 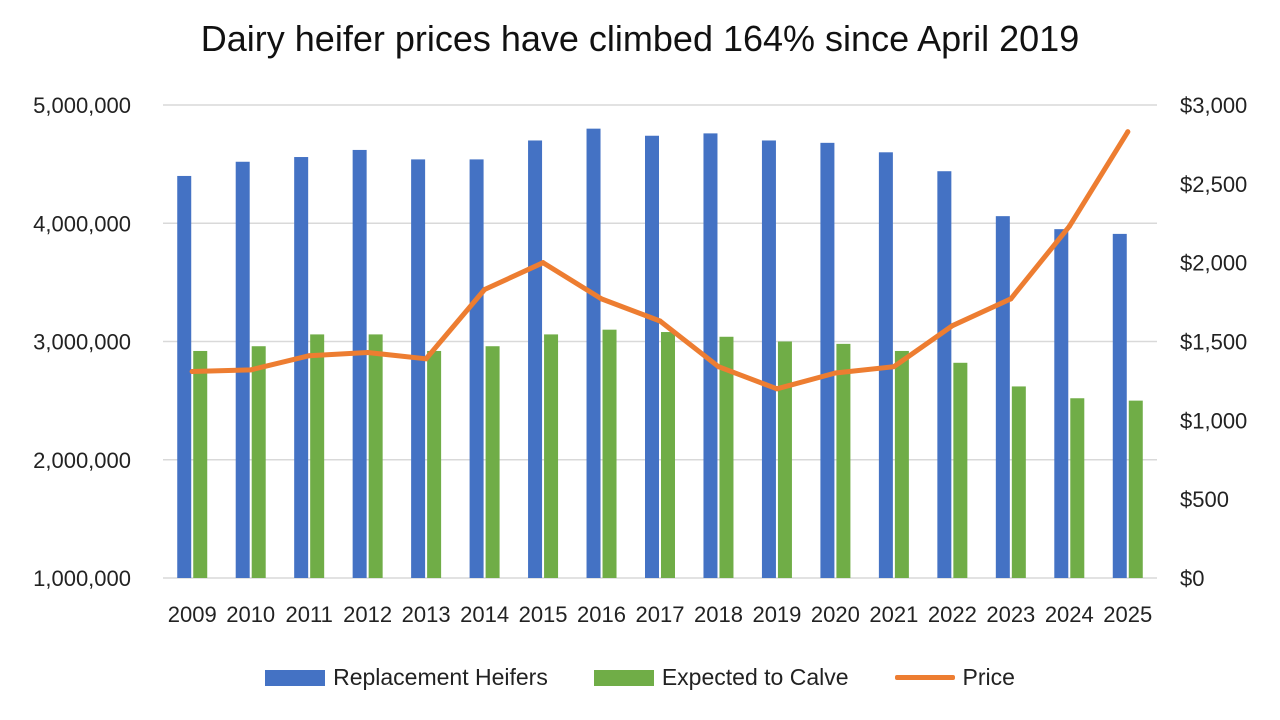 I want to click on legend-swatch-blue, so click(x=295, y=677).